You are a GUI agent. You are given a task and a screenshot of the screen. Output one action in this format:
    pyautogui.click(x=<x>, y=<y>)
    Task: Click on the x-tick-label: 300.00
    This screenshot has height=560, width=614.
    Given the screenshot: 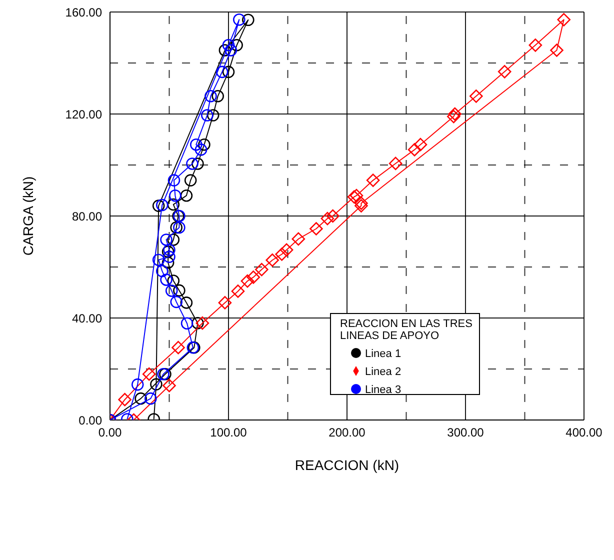 What is the action you would take?
    pyautogui.click(x=465, y=433)
    